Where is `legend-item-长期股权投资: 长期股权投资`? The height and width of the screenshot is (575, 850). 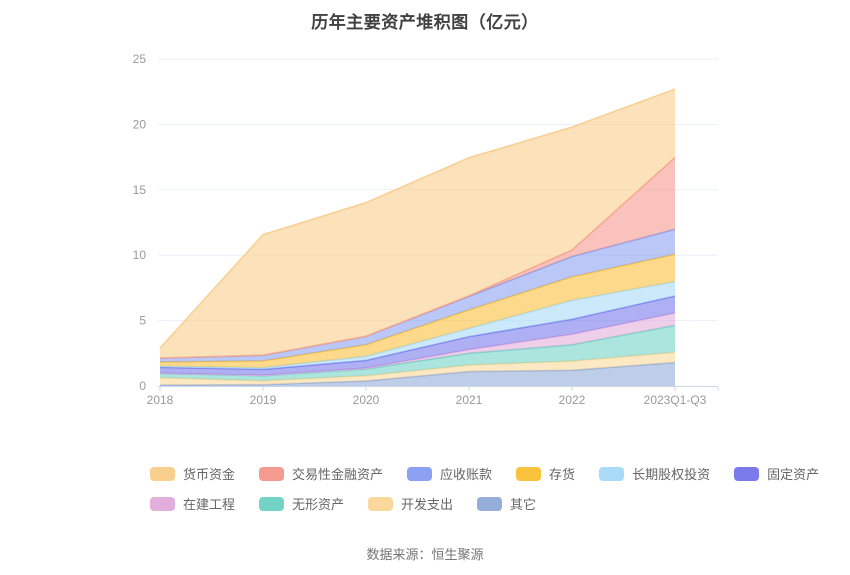 legend-item-长期股权投资: 长期股权投资 is located at coordinates (654, 473).